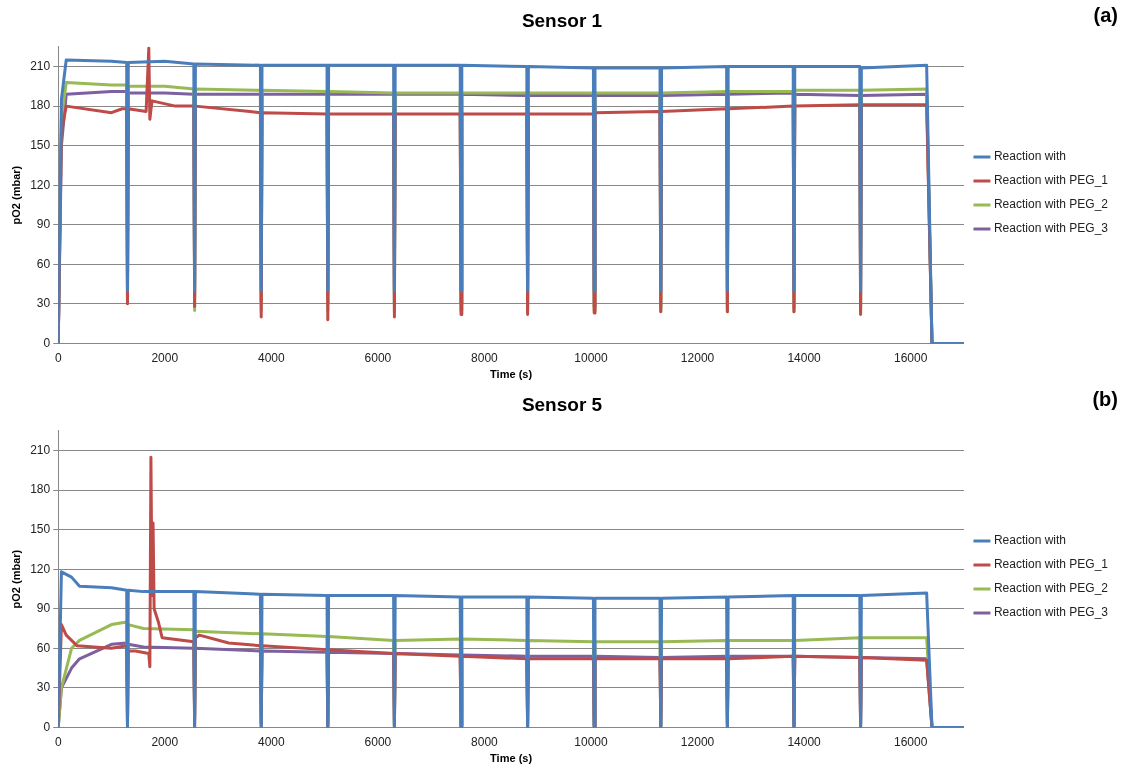 Image resolution: width=1128 pixels, height=769 pixels. Describe the element at coordinates (562, 20) in the screenshot. I see `chart-title: Sensor 1` at that location.